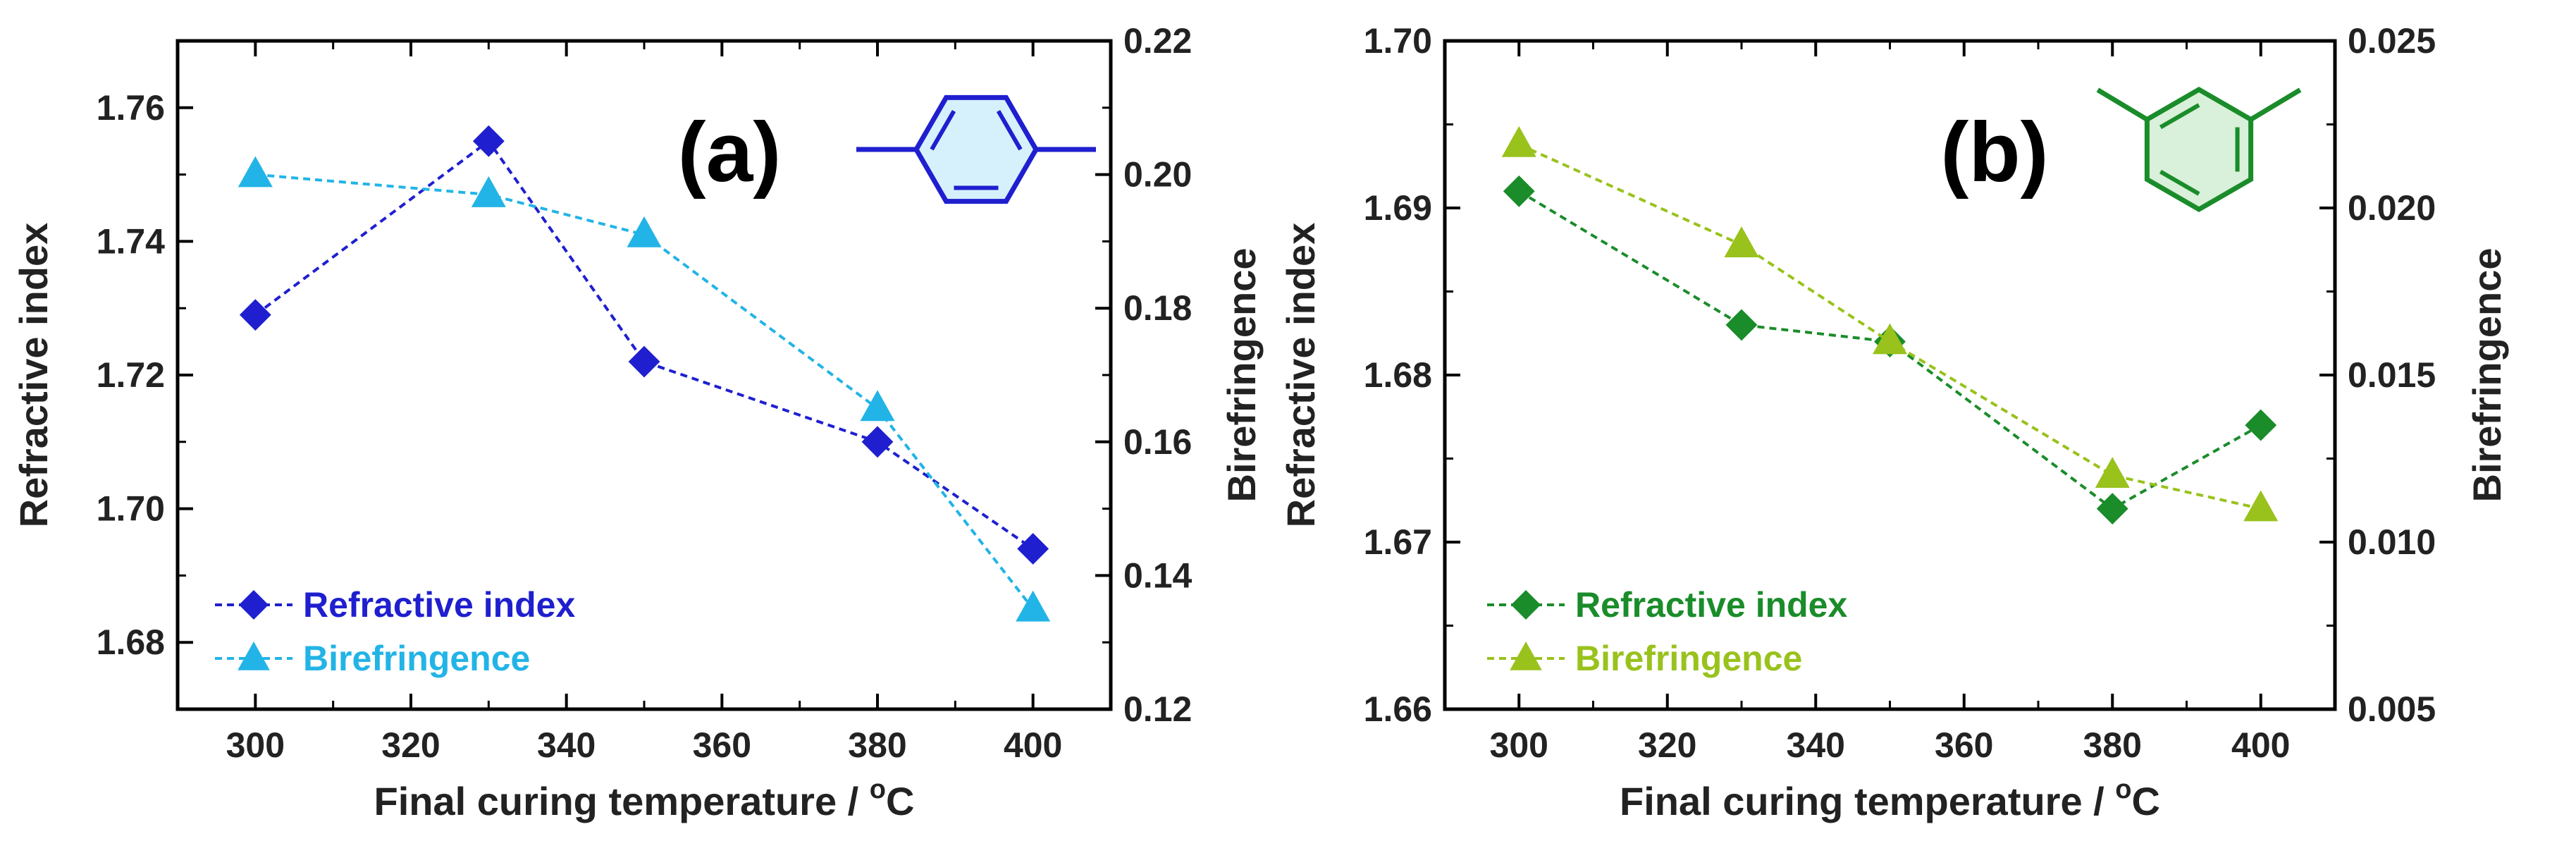 This screenshot has height=841, width=2576. Describe the element at coordinates (2392, 709) in the screenshot. I see `y-right-tick-label: 0.005` at that location.